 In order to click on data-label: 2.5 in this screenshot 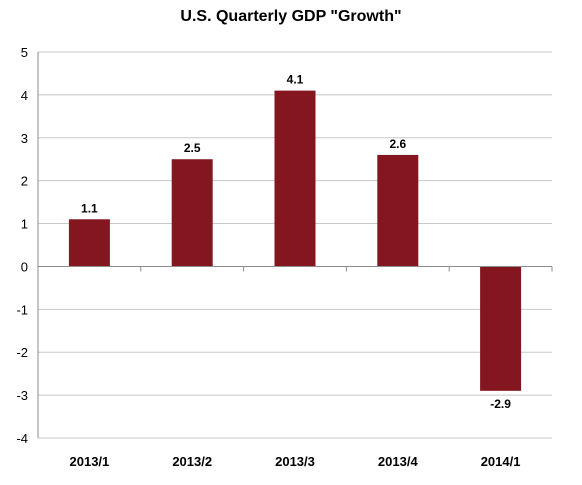, I will do `click(192, 148)`.